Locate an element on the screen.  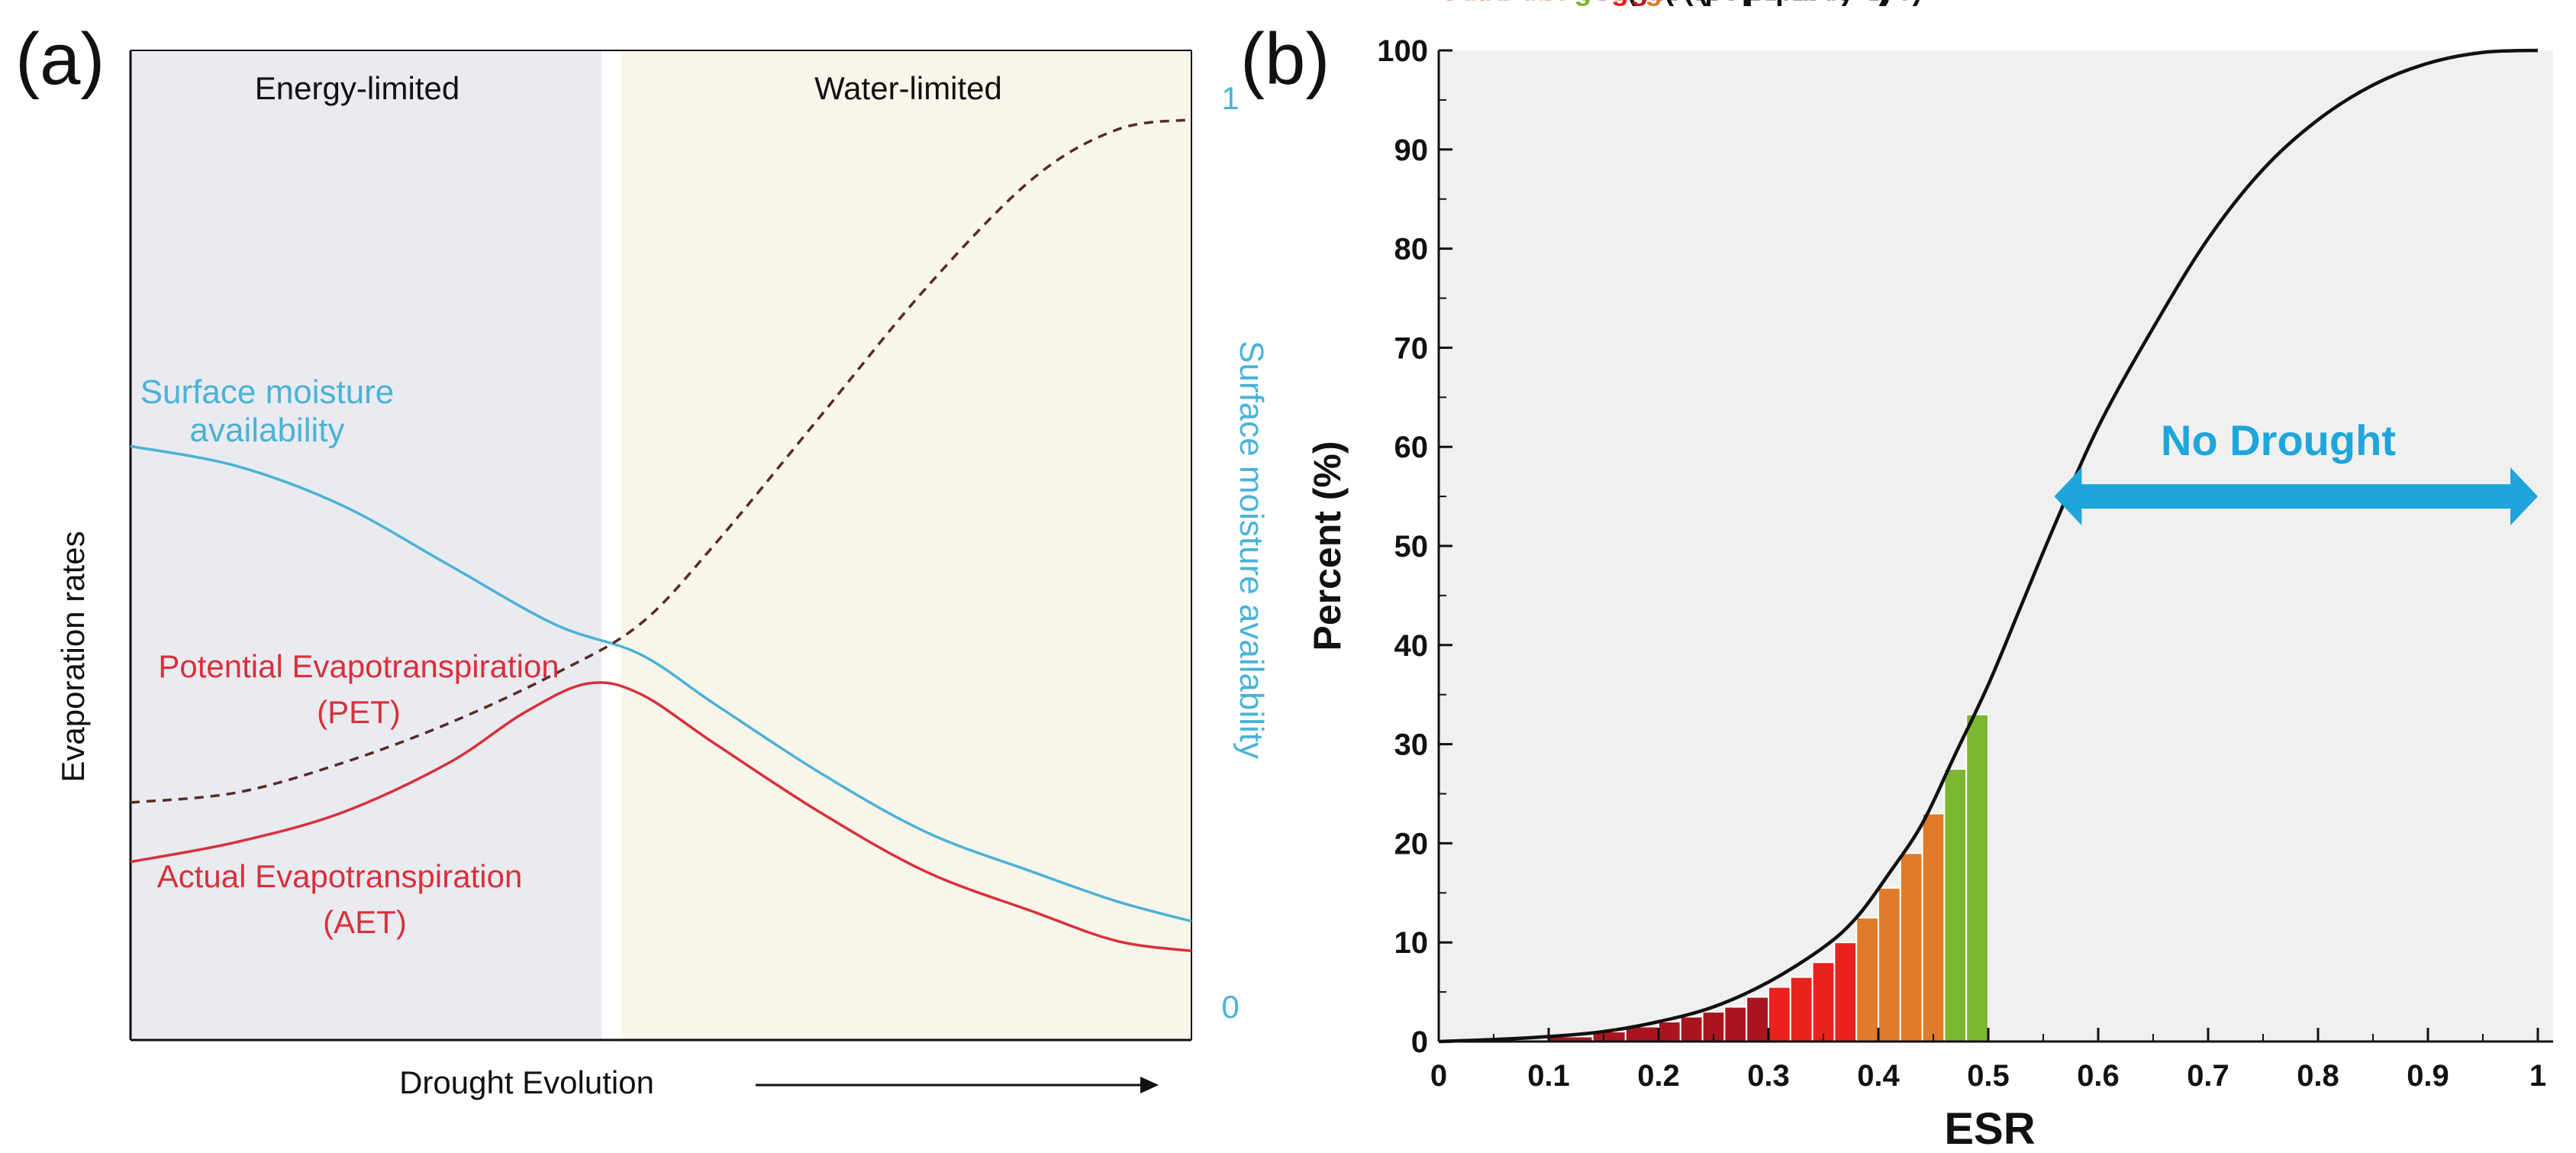
x-tick-label: 0.1 is located at coordinates (1549, 1076).